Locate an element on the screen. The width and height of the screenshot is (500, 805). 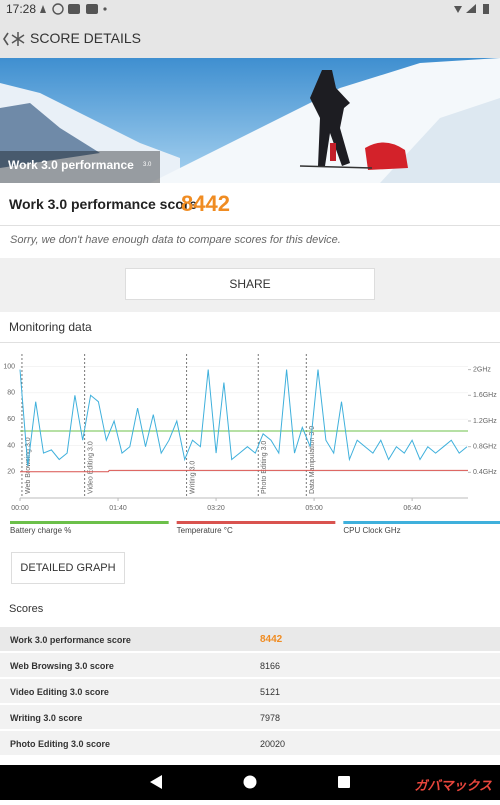
share-button: SHARE is located at coordinates (250, 284).